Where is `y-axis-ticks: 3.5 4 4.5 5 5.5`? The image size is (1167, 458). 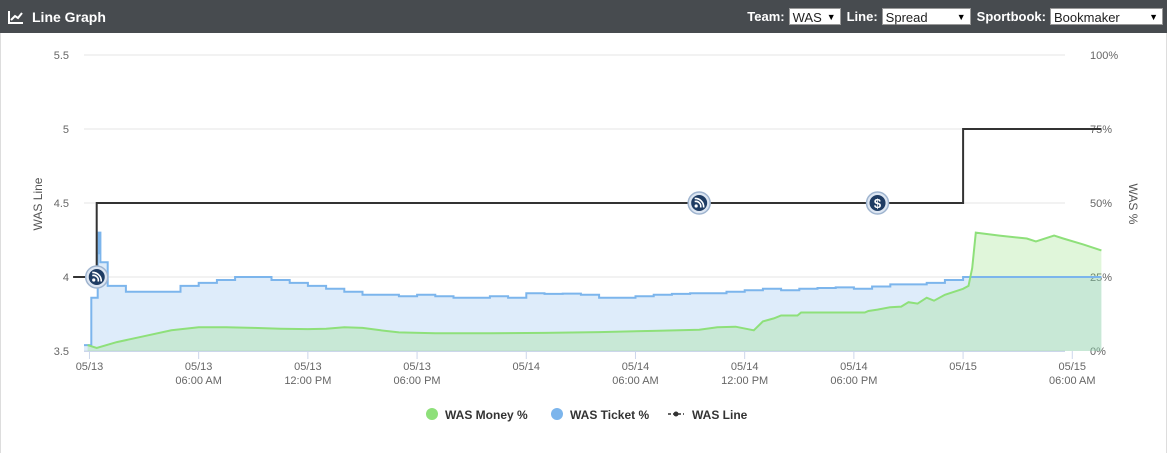 y-axis-ticks: 3.5 4 4.5 5 5.5 is located at coordinates (61, 204).